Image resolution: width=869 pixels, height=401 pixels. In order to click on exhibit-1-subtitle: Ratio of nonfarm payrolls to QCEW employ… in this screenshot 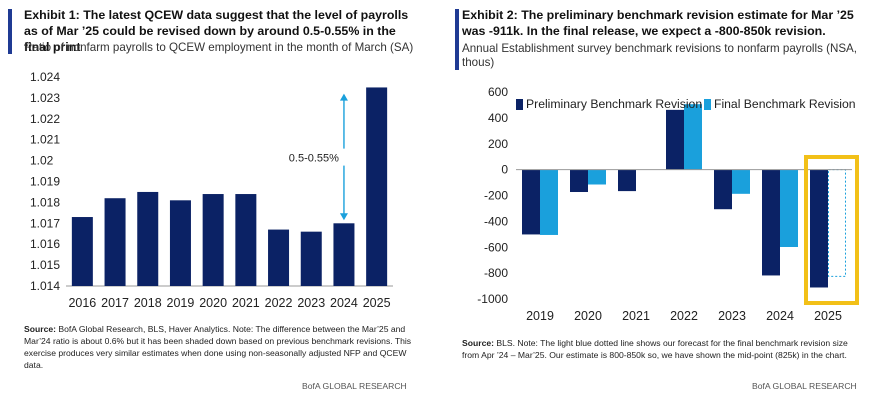, I will do `click(219, 47)`.